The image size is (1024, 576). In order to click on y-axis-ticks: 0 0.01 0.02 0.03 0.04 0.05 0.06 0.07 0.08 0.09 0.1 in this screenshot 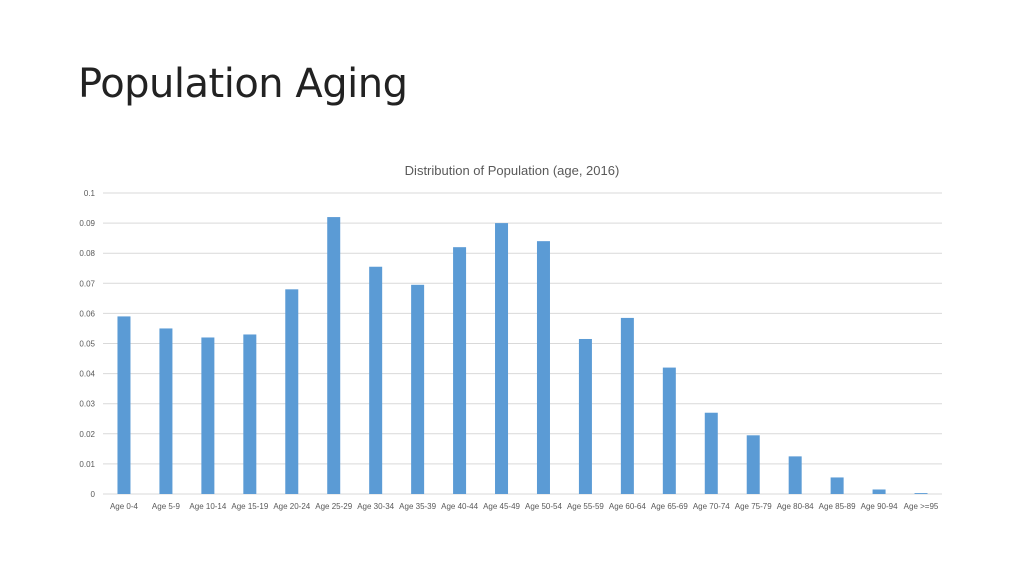, I will do `click(87, 344)`.